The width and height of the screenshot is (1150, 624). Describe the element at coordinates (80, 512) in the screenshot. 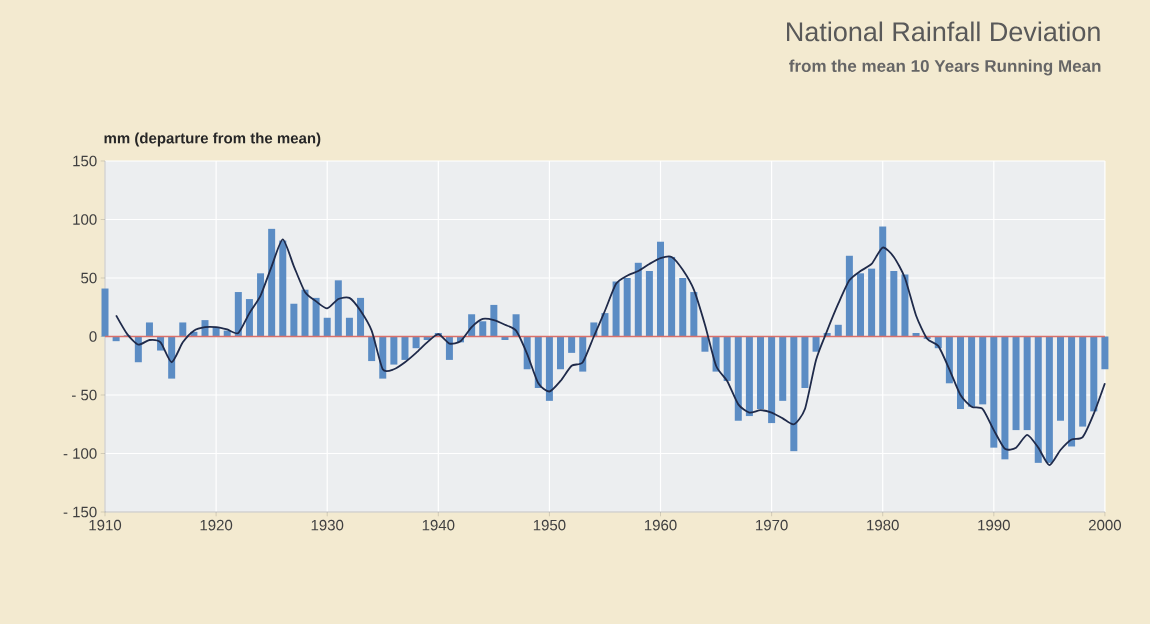

I see `y-tick-label: - 150` at that location.